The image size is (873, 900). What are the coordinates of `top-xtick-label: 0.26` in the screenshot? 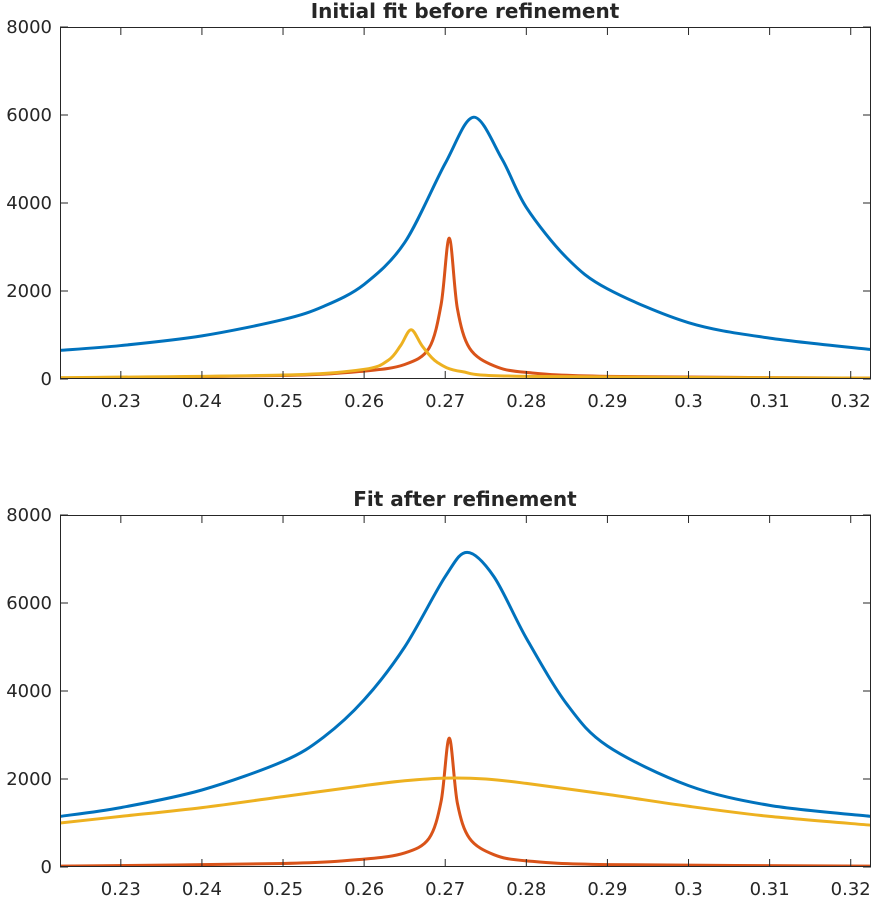 It's located at (364, 401).